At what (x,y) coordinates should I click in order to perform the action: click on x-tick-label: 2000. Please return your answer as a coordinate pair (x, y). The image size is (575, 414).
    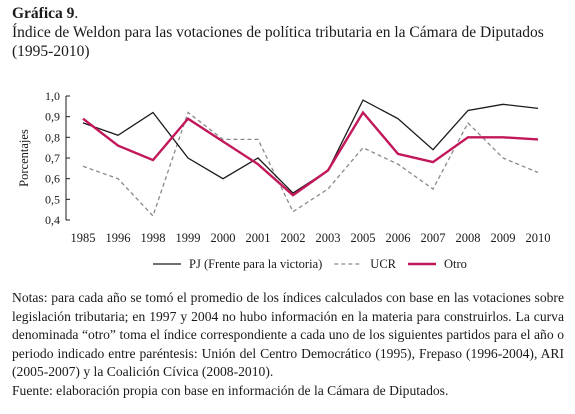
    Looking at the image, I should click on (223, 238).